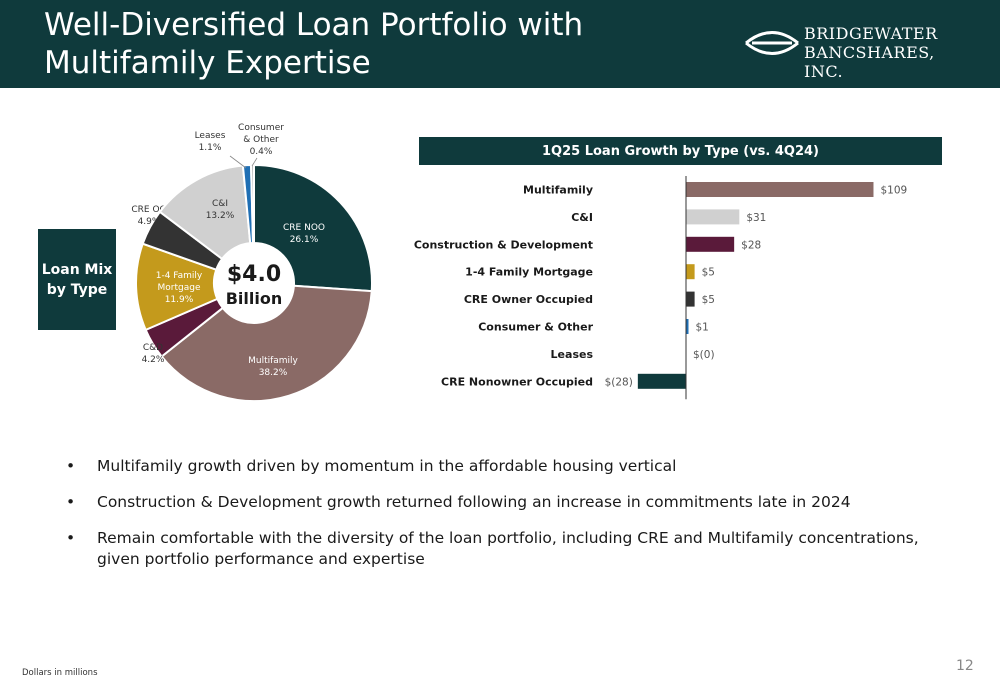  I want to click on bar-category-label: C&I, so click(582, 217).